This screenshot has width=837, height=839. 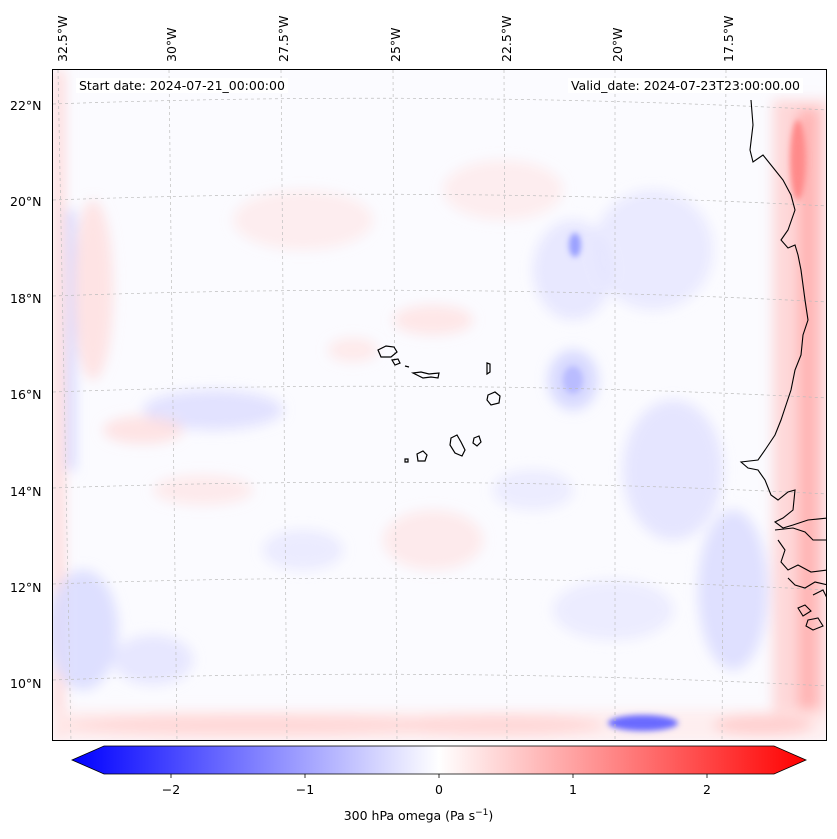 What do you see at coordinates (283, 38) in the screenshot?
I see `lon-label-27-5w: 27.5°W` at bounding box center [283, 38].